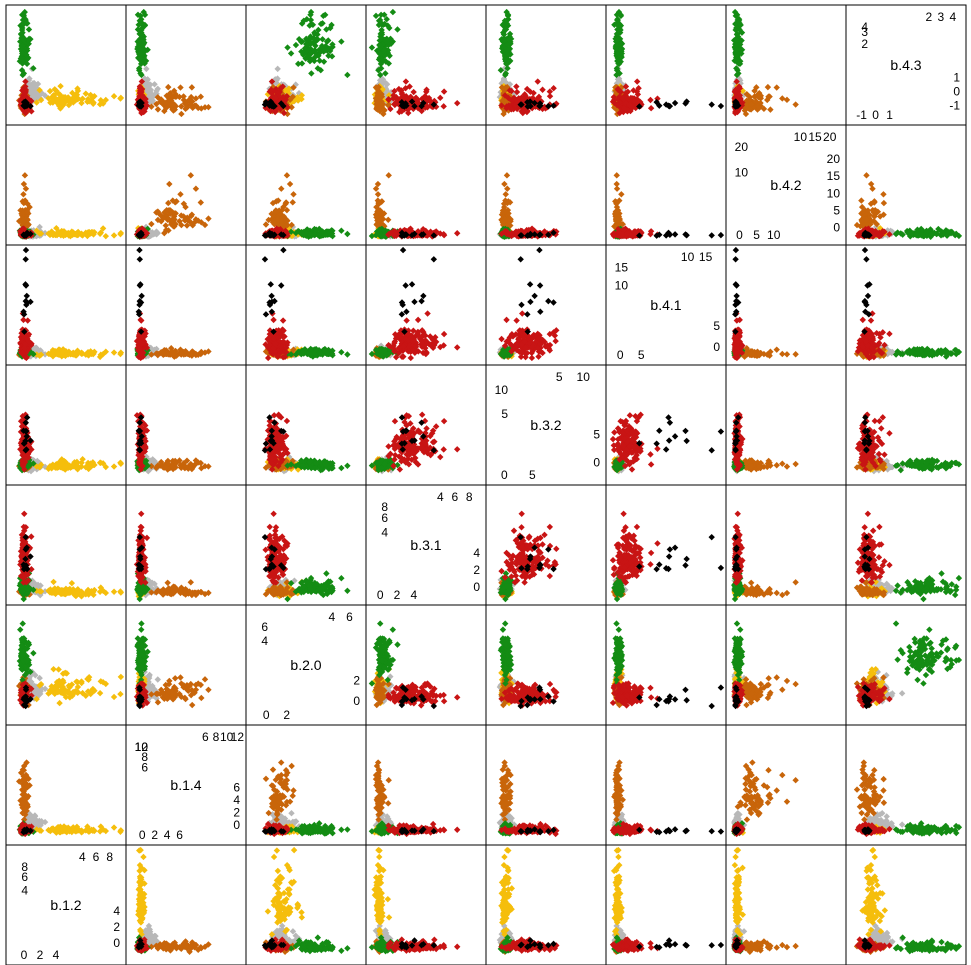 Image resolution: width=971 pixels, height=965 pixels. What do you see at coordinates (66, 185) in the screenshot?
I see `panel-b.4.2-vs-b.1.2` at bounding box center [66, 185].